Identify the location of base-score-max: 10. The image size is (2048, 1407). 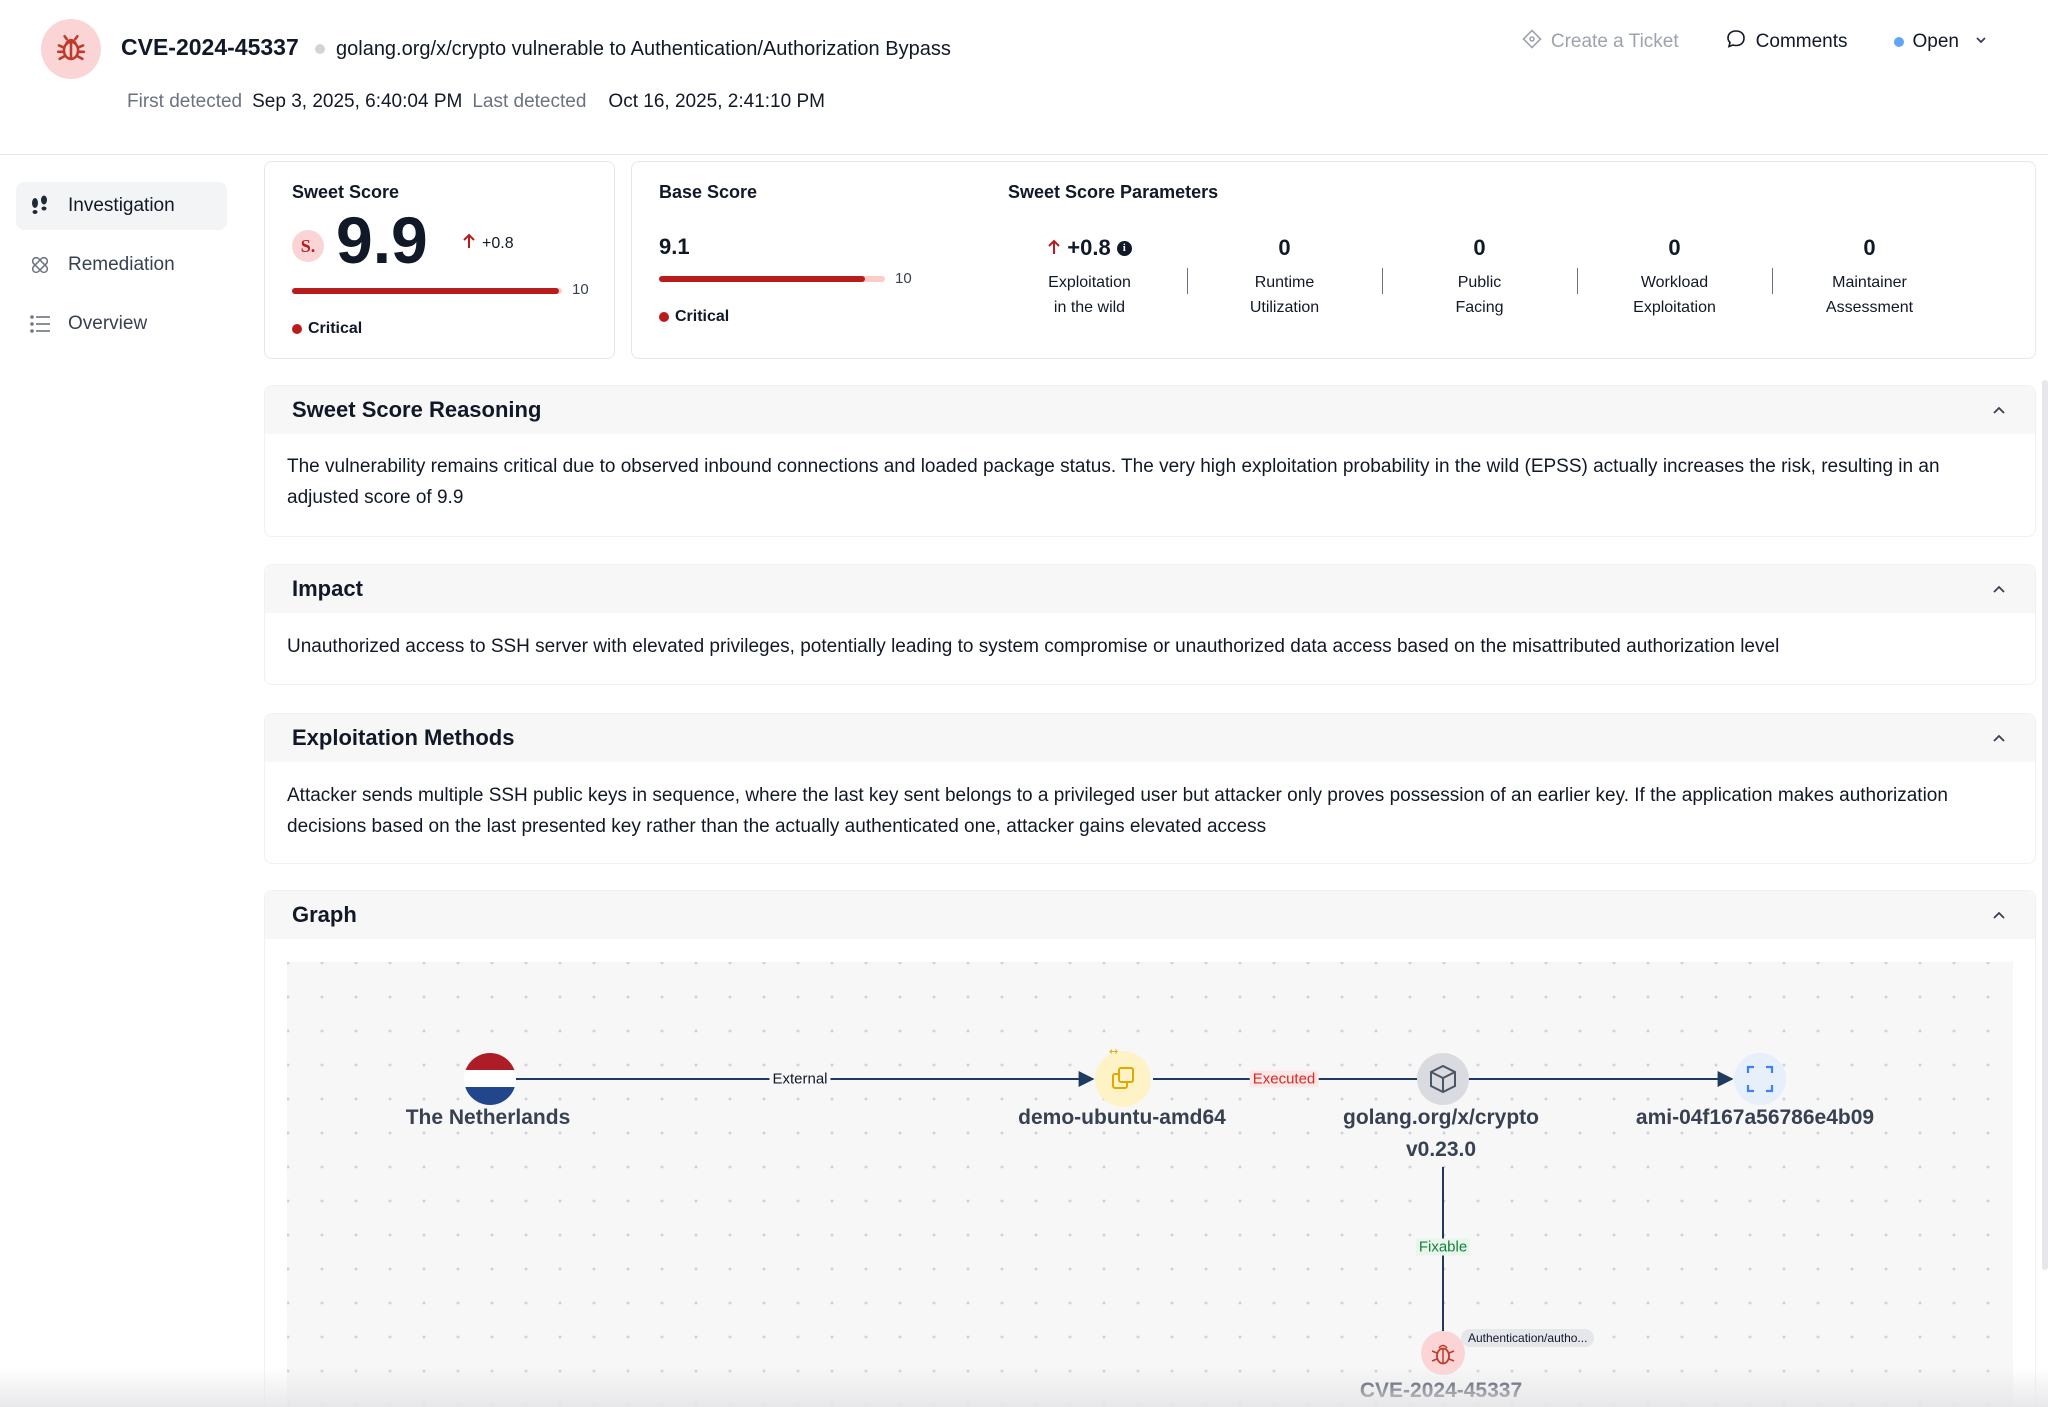
(903, 278).